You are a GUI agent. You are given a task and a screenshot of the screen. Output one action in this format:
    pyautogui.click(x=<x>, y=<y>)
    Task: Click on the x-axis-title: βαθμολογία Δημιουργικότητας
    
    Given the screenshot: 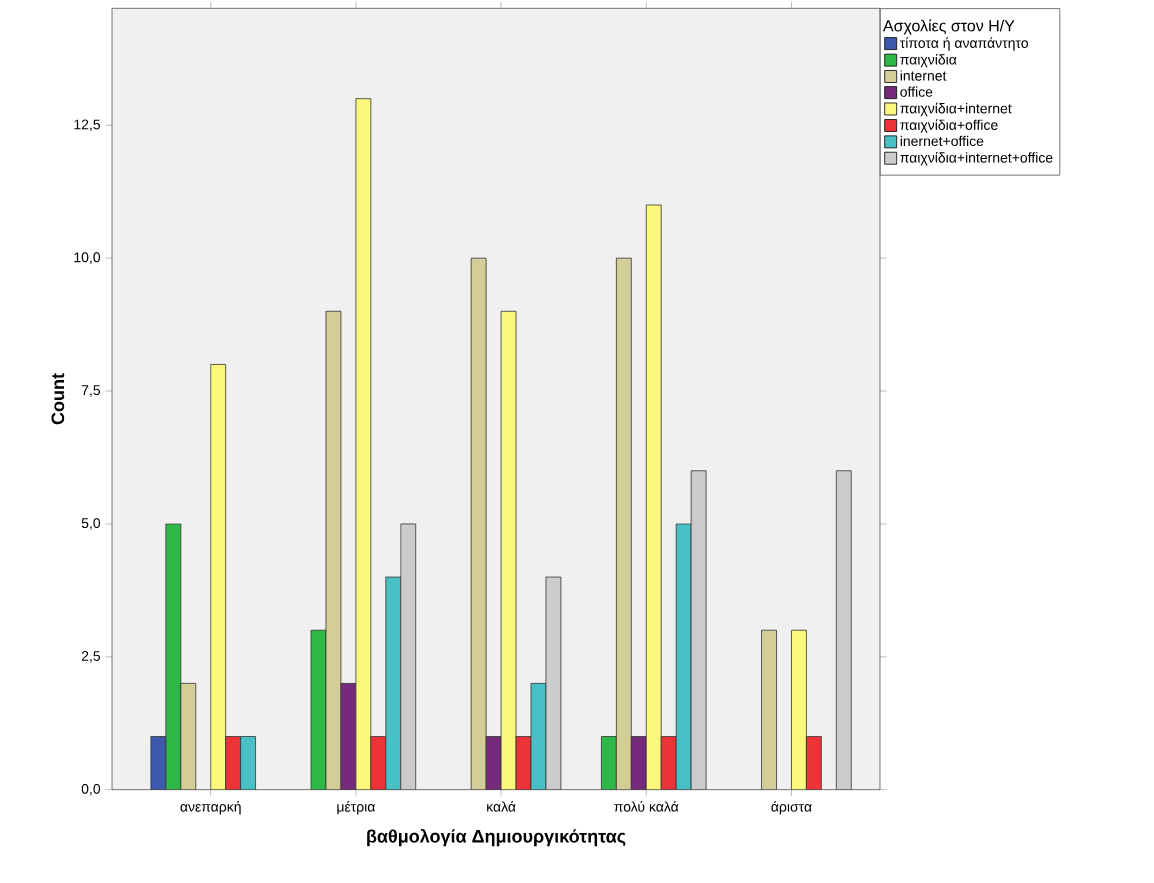 What is the action you would take?
    pyautogui.click(x=496, y=837)
    